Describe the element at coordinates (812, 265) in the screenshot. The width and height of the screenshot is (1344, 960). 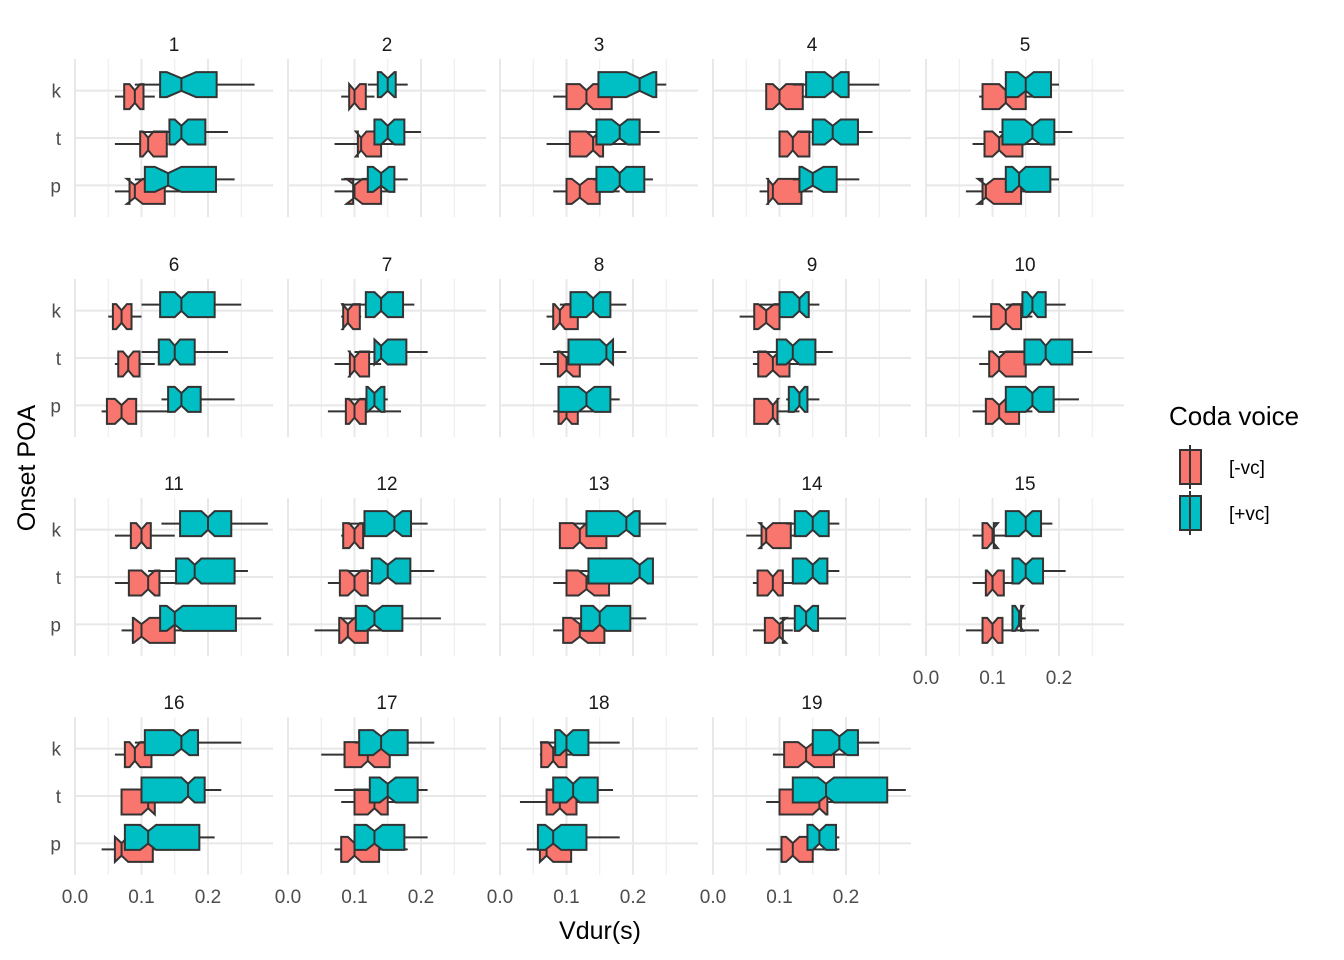
I see `facet-strip-label: 9` at that location.